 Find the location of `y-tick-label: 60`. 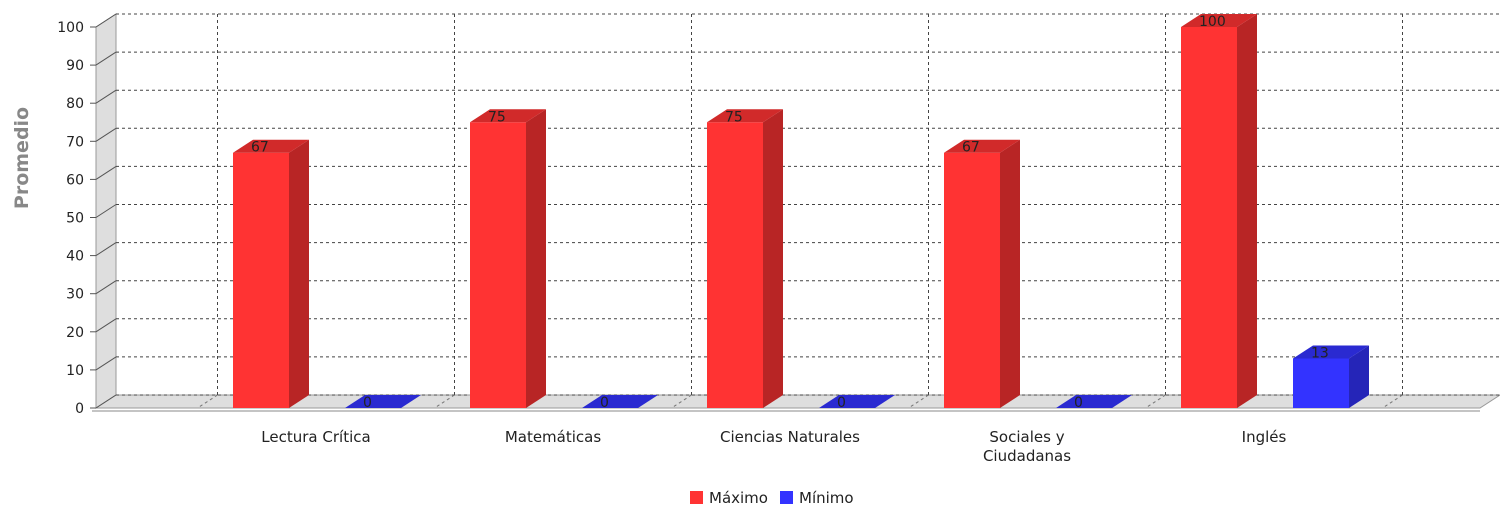

y-tick-label: 60 is located at coordinates (75, 180).